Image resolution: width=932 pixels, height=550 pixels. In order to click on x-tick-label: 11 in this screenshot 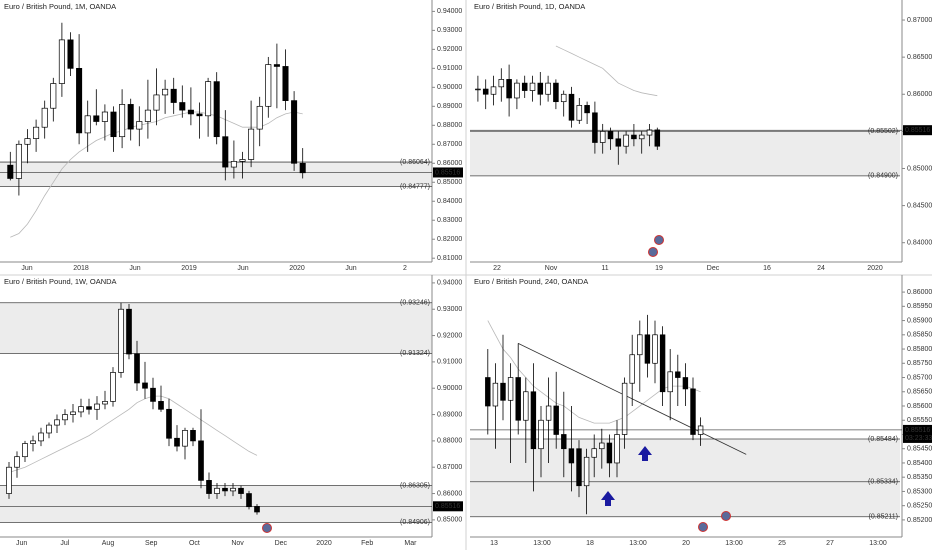, I will do `click(604, 268)`.